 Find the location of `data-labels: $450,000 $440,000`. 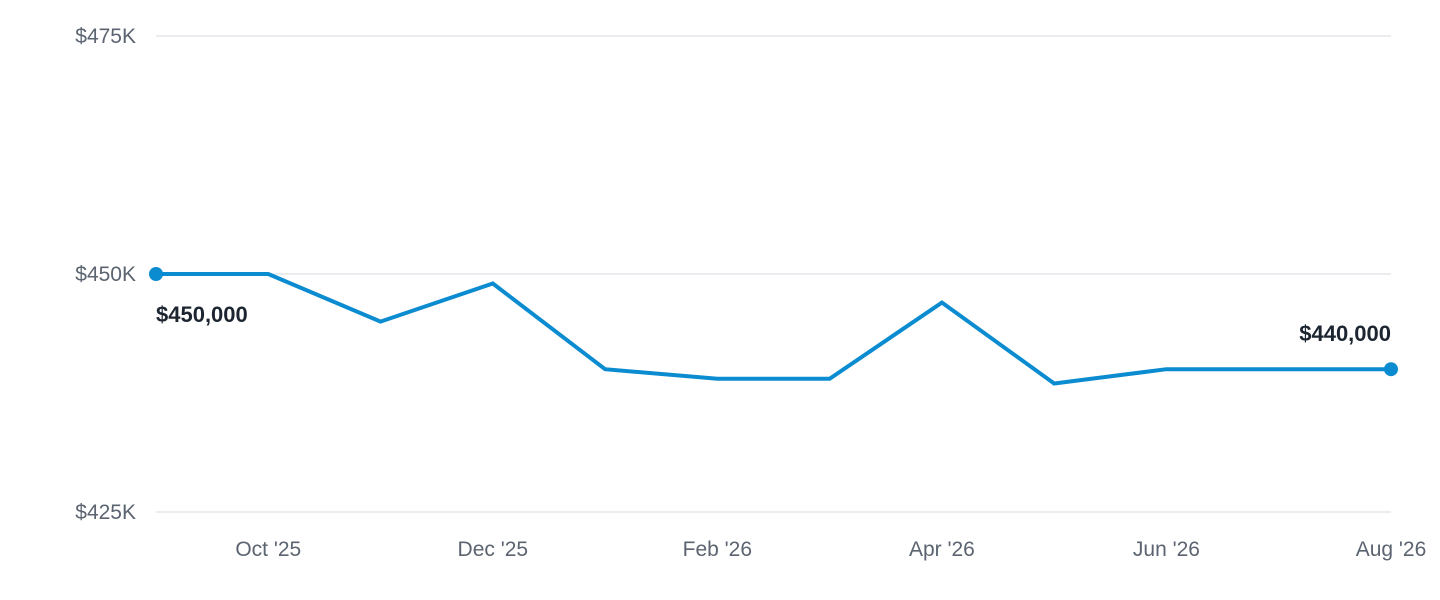

data-labels: $450,000 $440,000 is located at coordinates (773, 324).